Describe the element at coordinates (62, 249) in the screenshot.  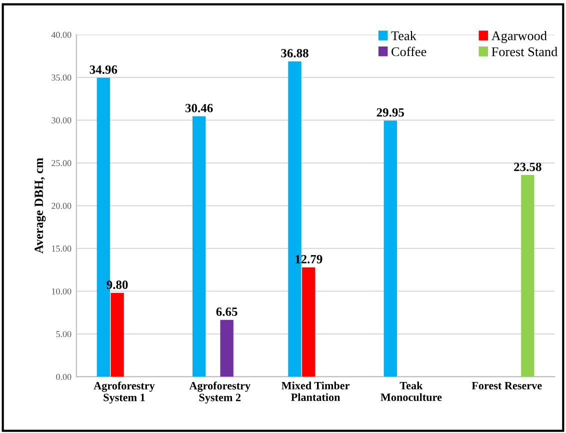
I see `y-tick-label: 15.00` at that location.